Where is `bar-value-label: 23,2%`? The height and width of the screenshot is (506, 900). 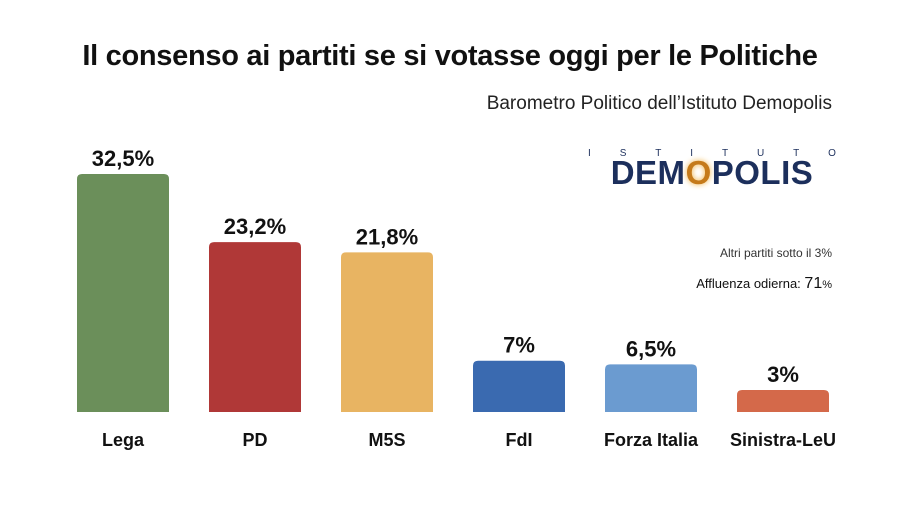
bar-value-label: 23,2% is located at coordinates (255, 226).